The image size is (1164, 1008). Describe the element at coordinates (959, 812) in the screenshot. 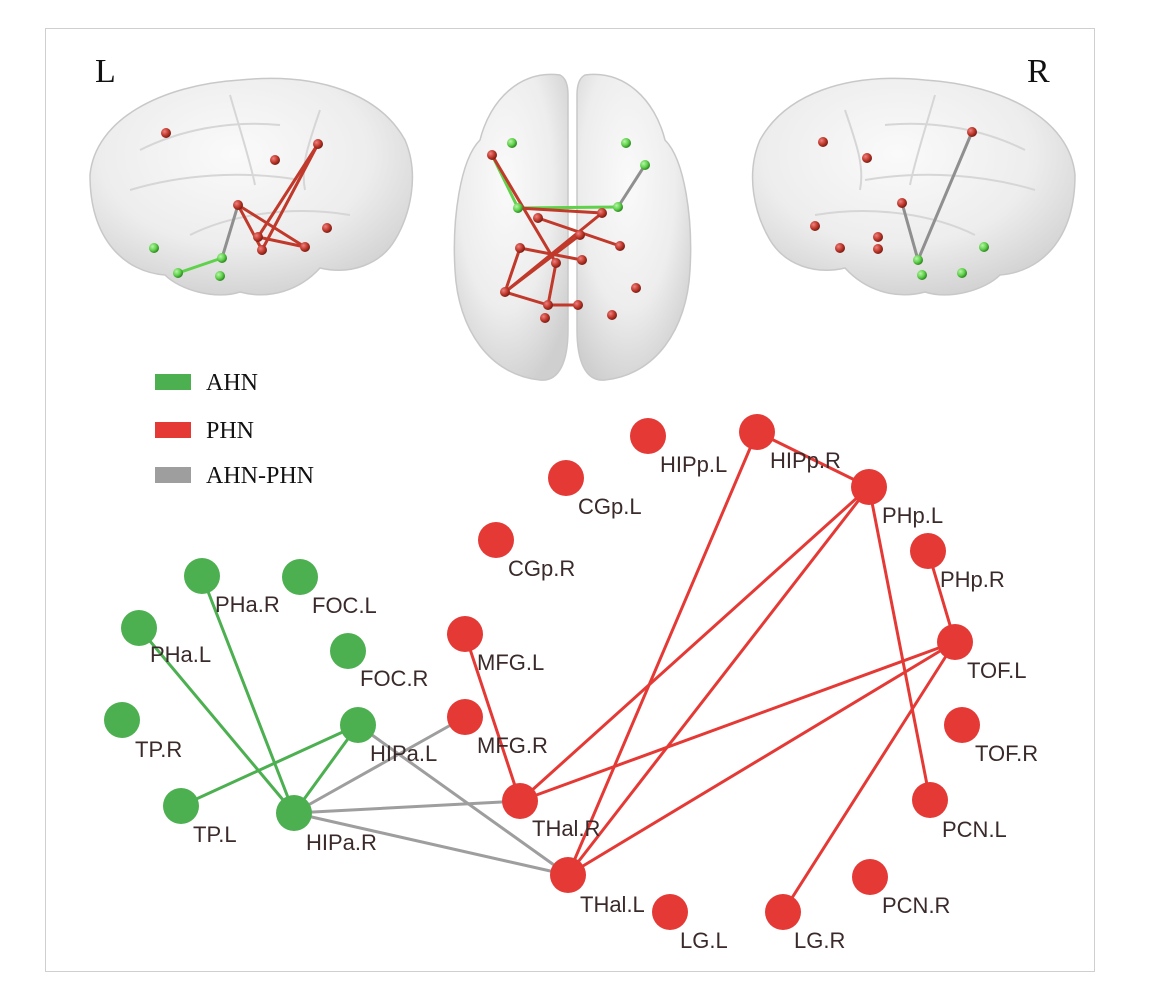

I see `node-pcn-l: PCN.L` at that location.